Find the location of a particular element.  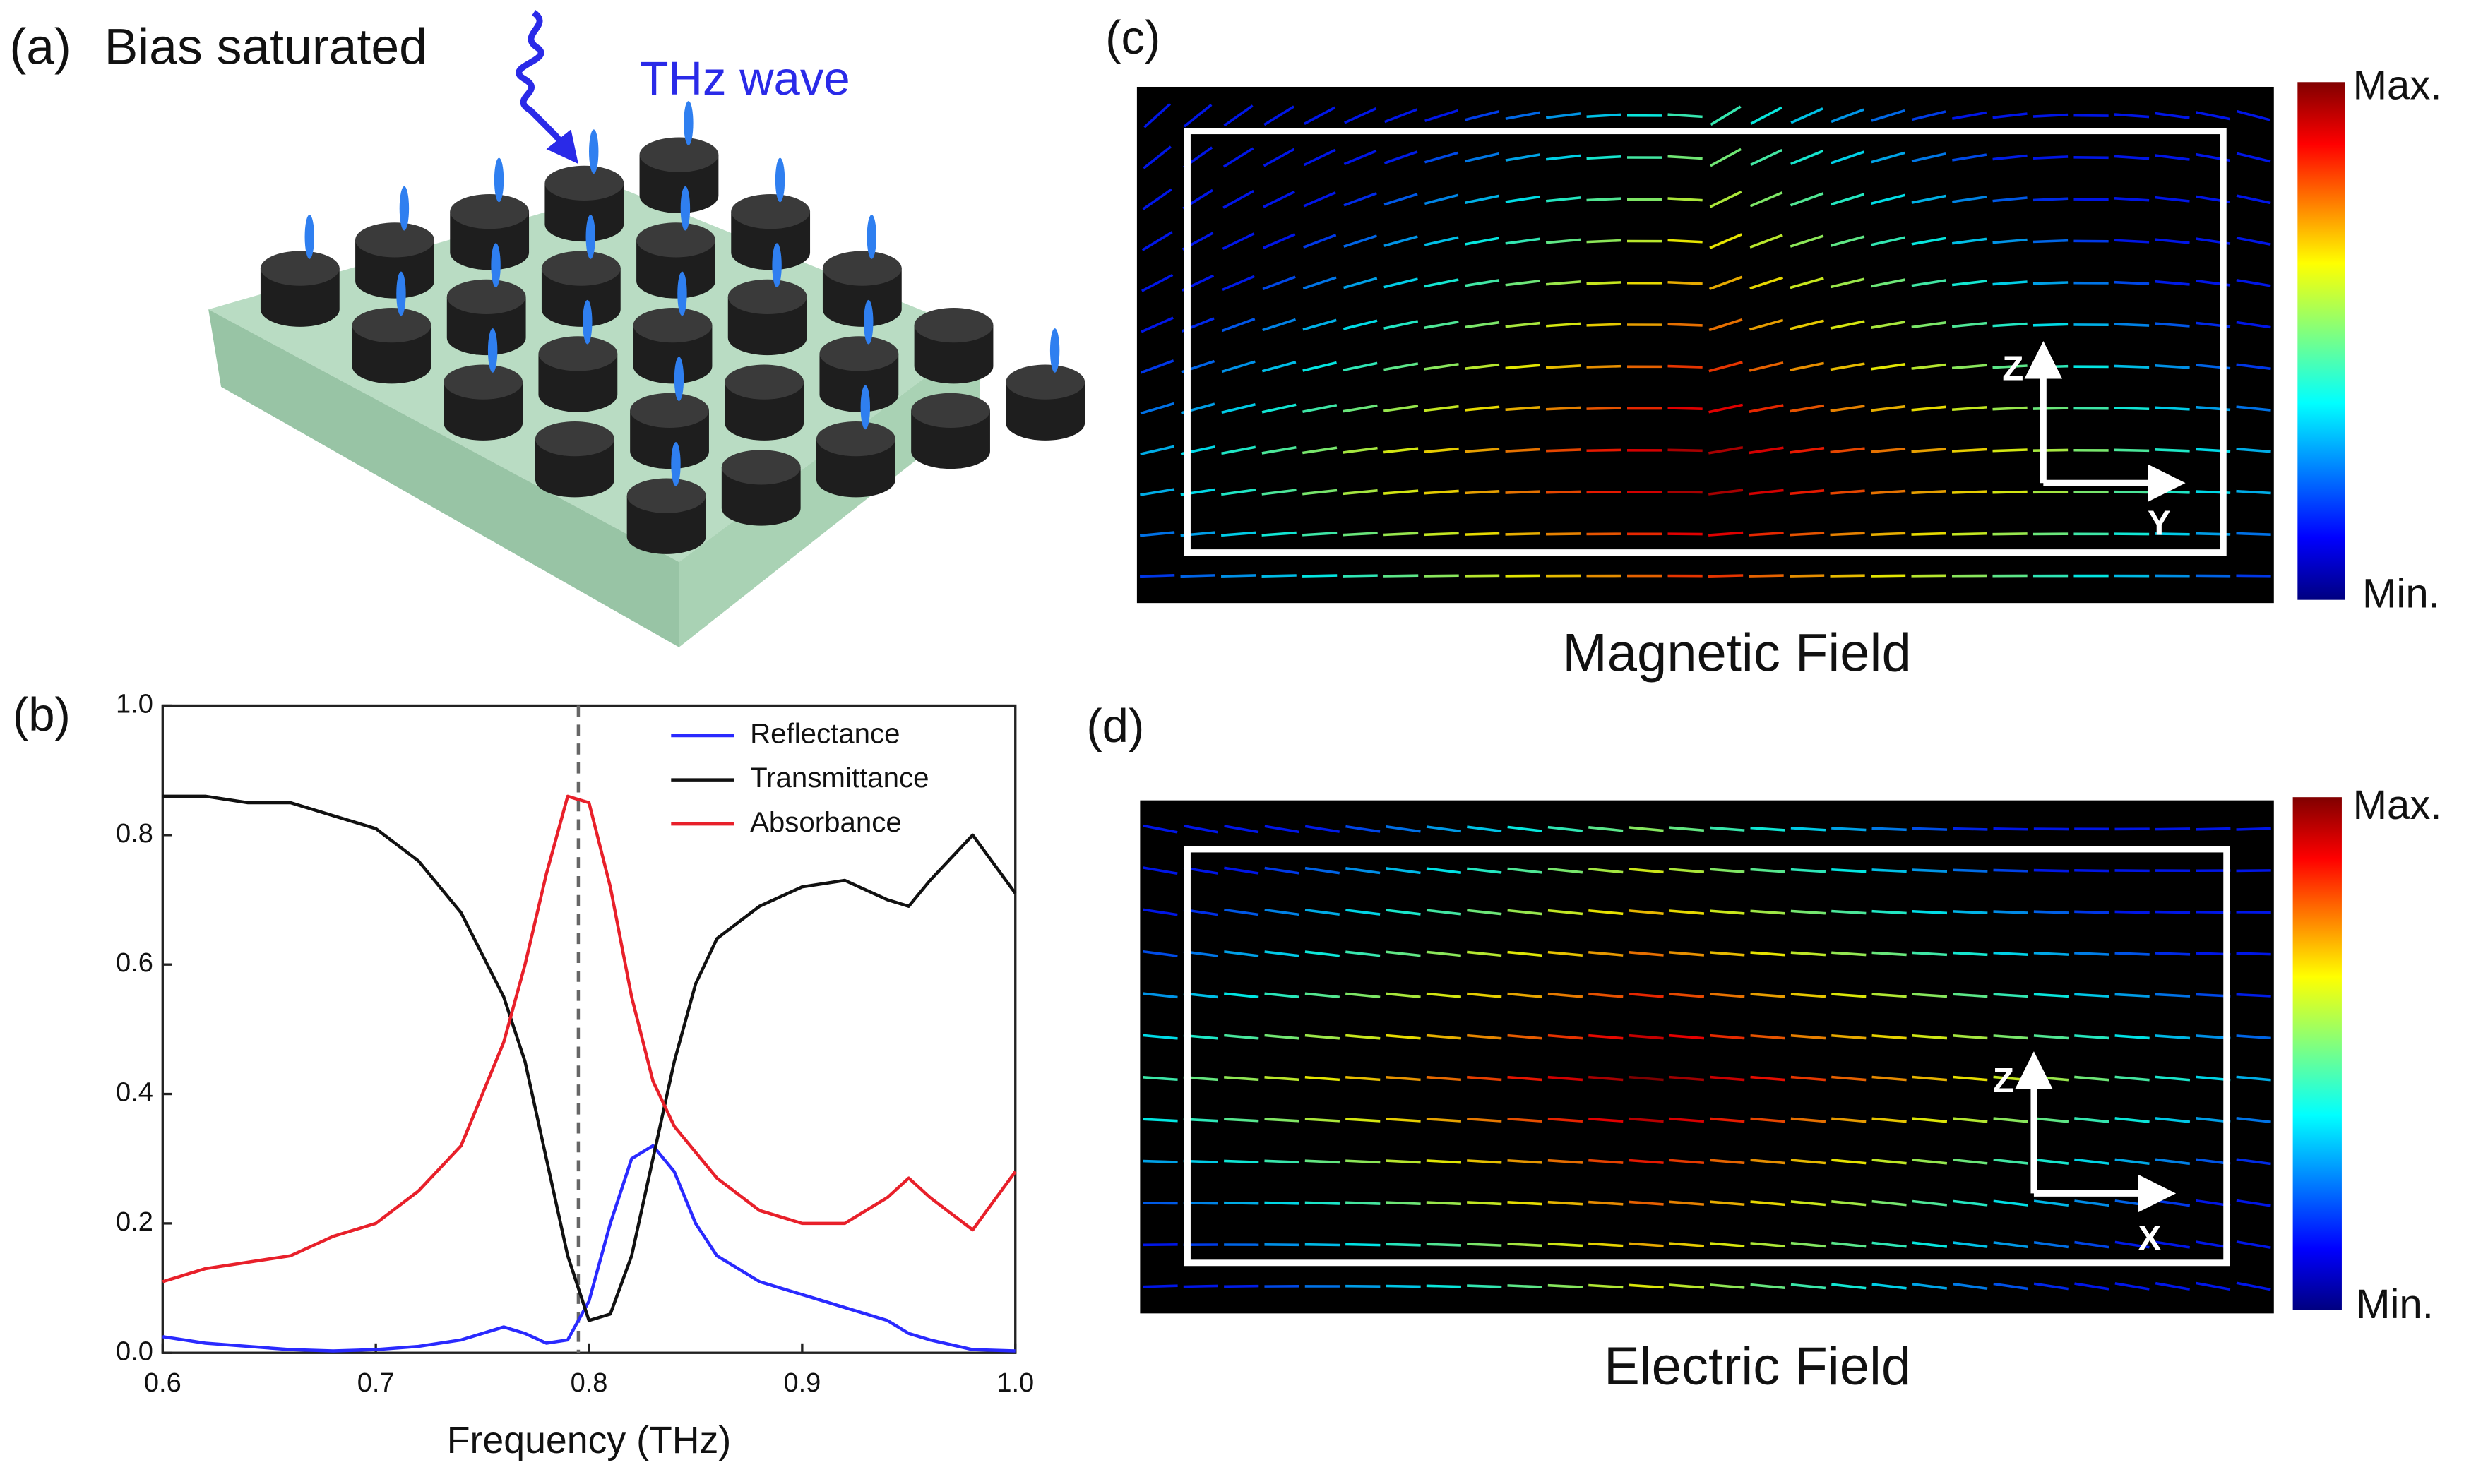

legend-label: Absorbance is located at coordinates (826, 822).